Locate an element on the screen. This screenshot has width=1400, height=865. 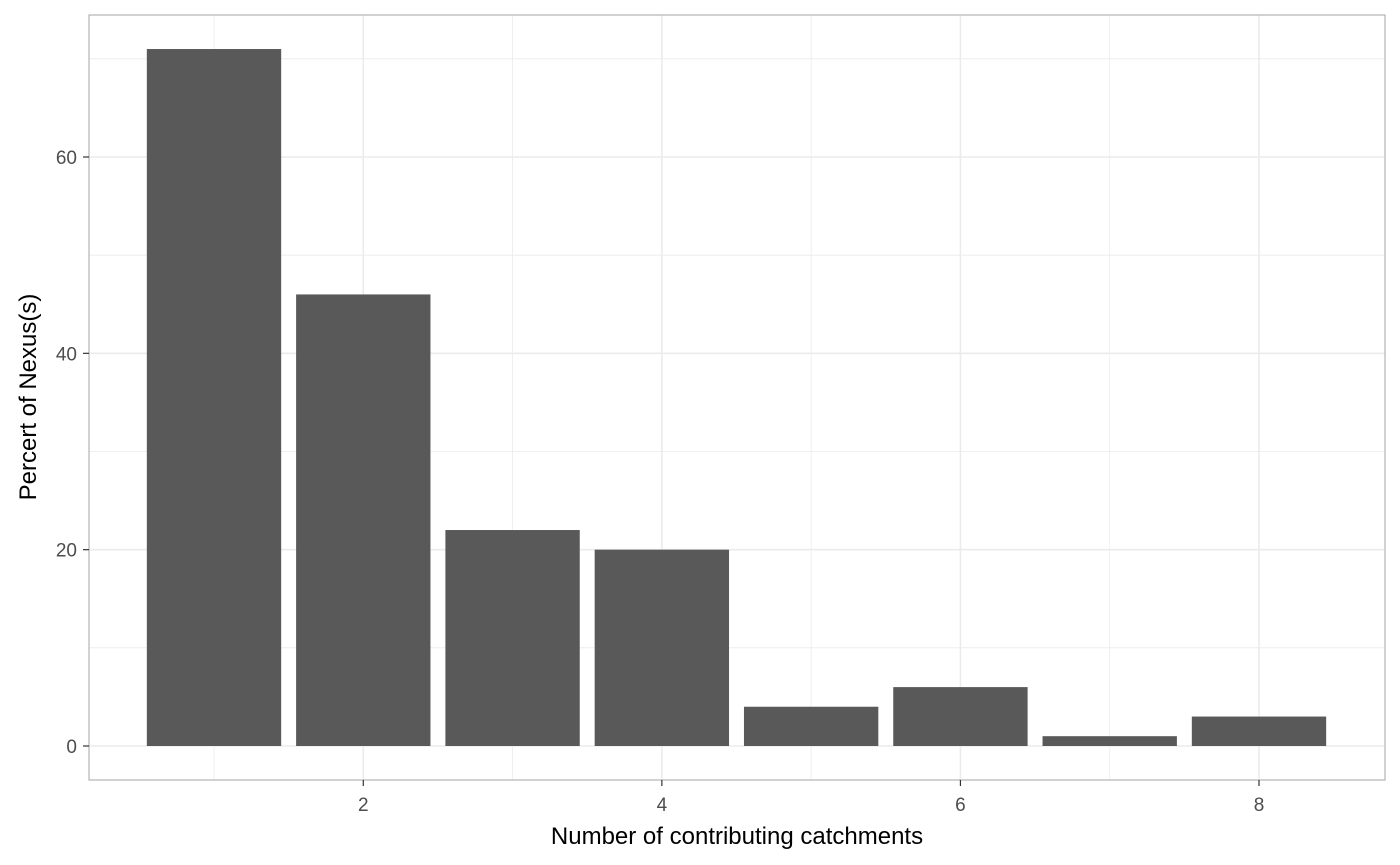
y-axis-ticks: 0 20 40 60 is located at coordinates (72, 453).